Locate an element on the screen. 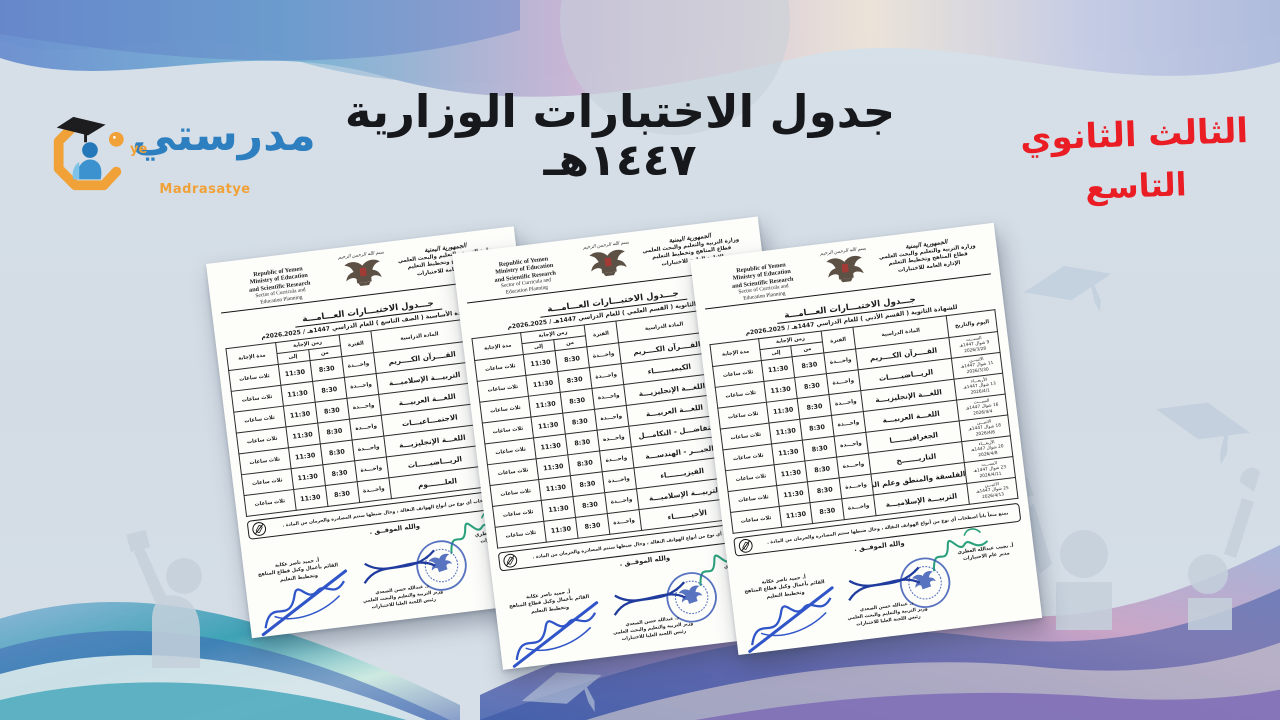 The image size is (1280, 720). page-title-line1: جدول الاختبارات الوزارية is located at coordinates (620, 111).